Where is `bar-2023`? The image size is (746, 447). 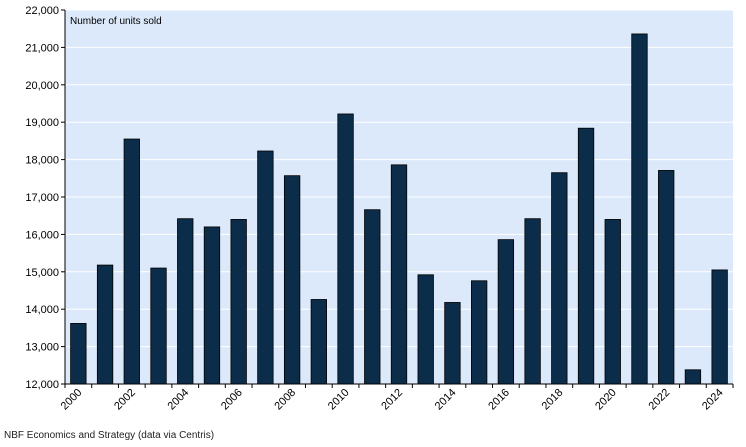
bar-2023 is located at coordinates (693, 377).